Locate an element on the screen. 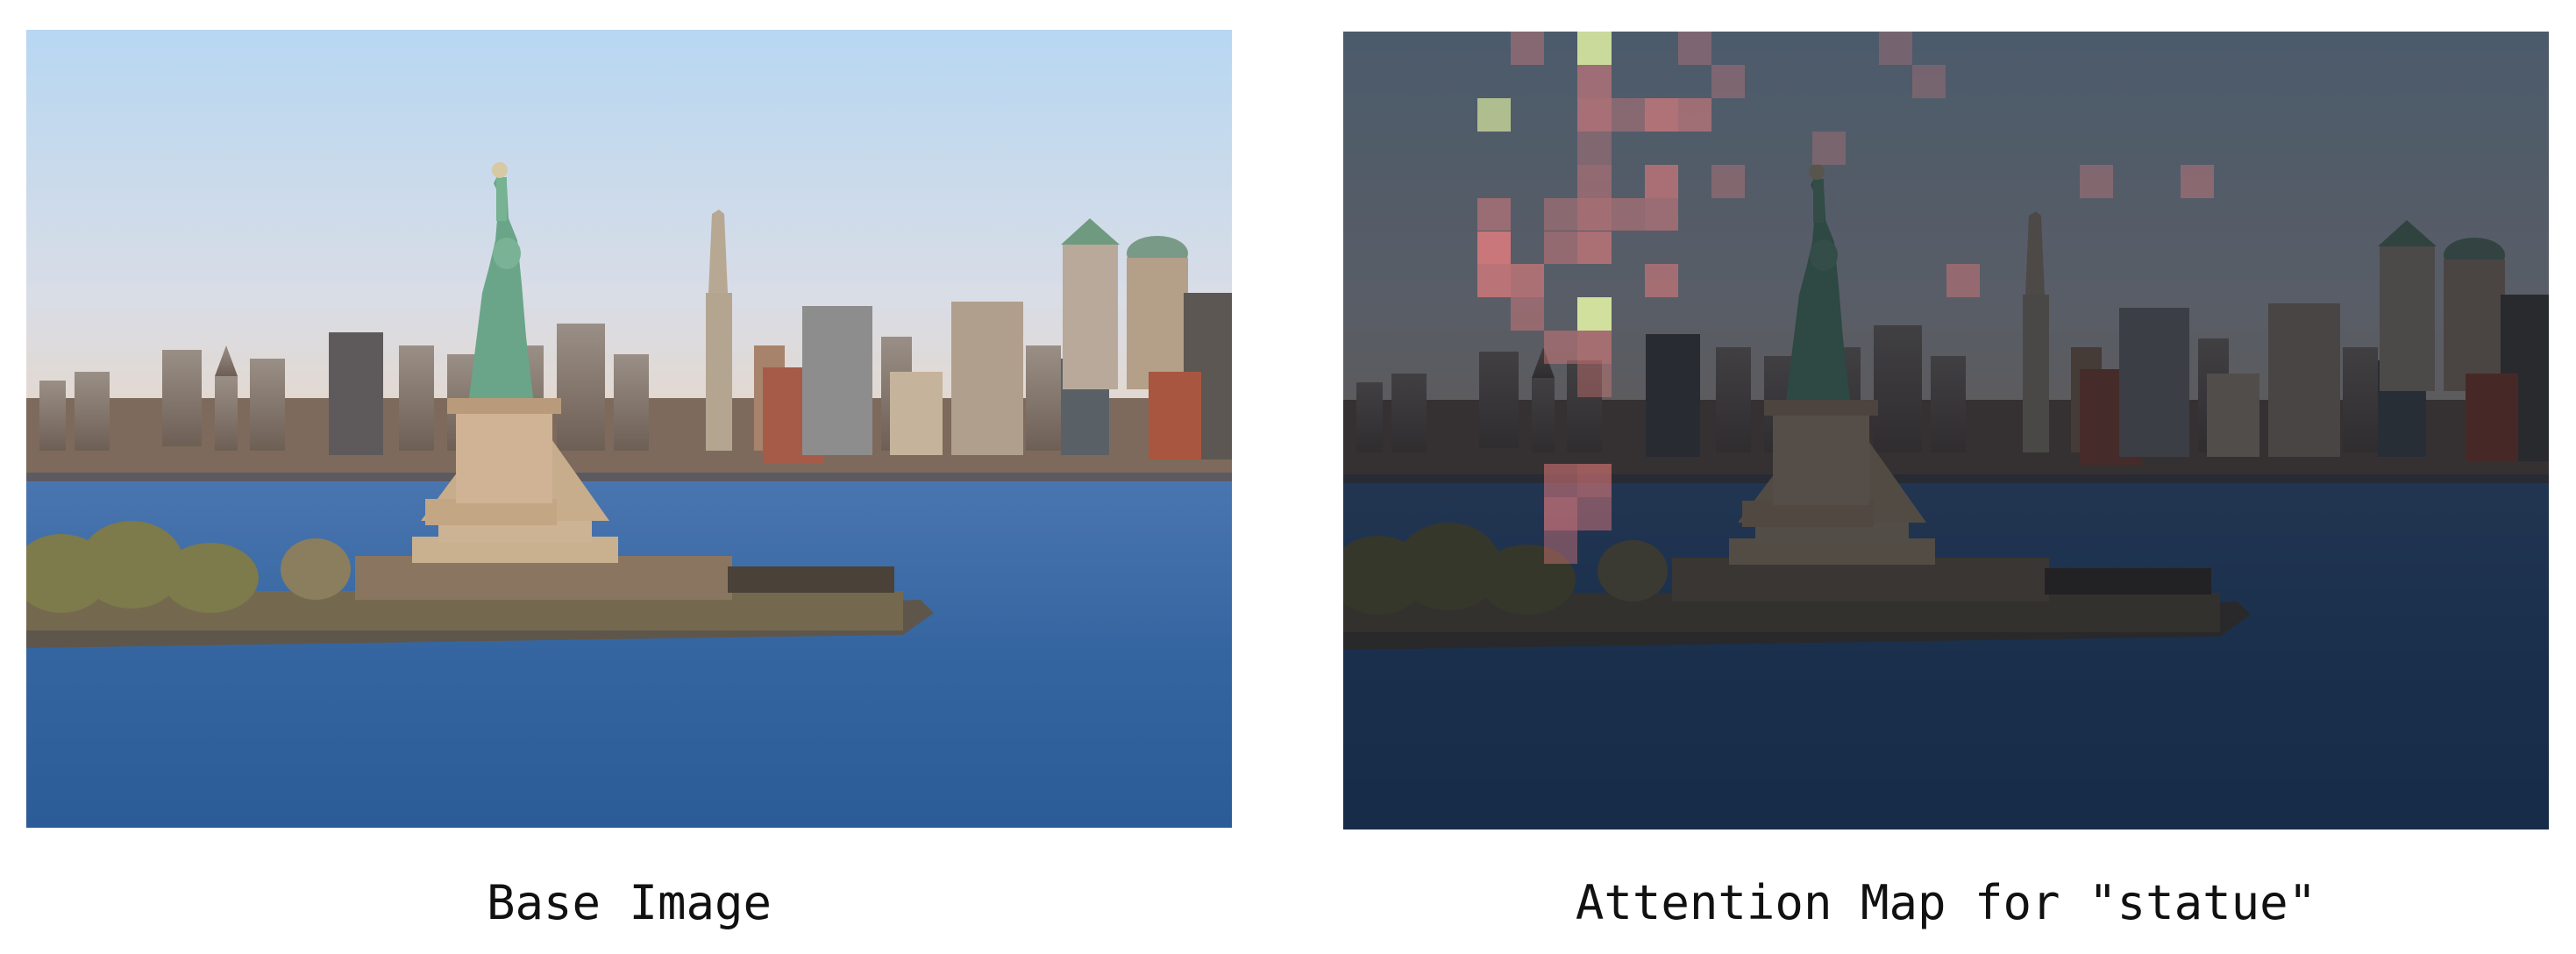 Image resolution: width=2576 pixels, height=954 pixels. attention-map-caption: Attention Map for "statue" is located at coordinates (1946, 902).